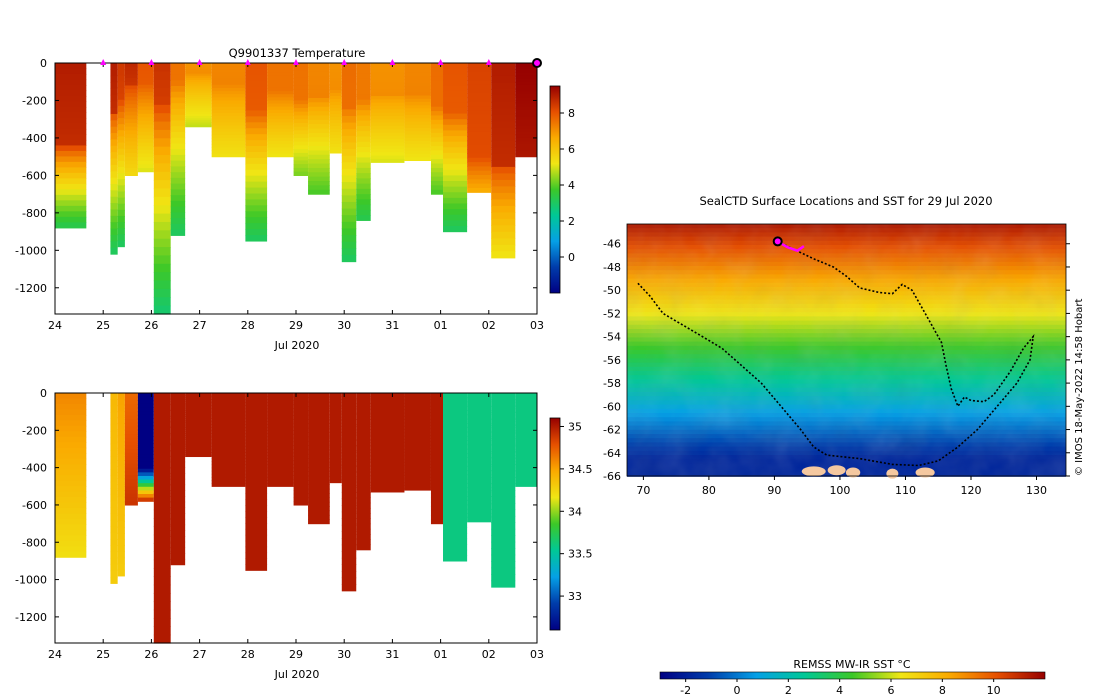 This screenshot has width=1100, height=700. I want to click on y-tick-label: -800, so click(34, 213).